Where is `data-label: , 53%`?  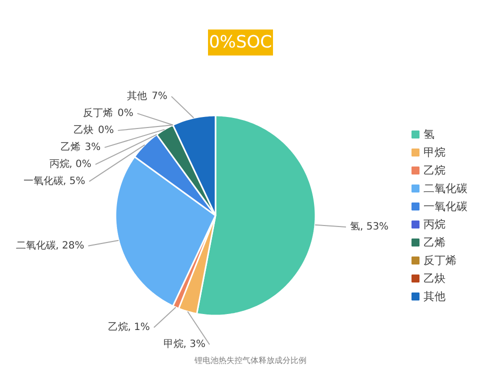 data-label: , 53% is located at coordinates (374, 226).